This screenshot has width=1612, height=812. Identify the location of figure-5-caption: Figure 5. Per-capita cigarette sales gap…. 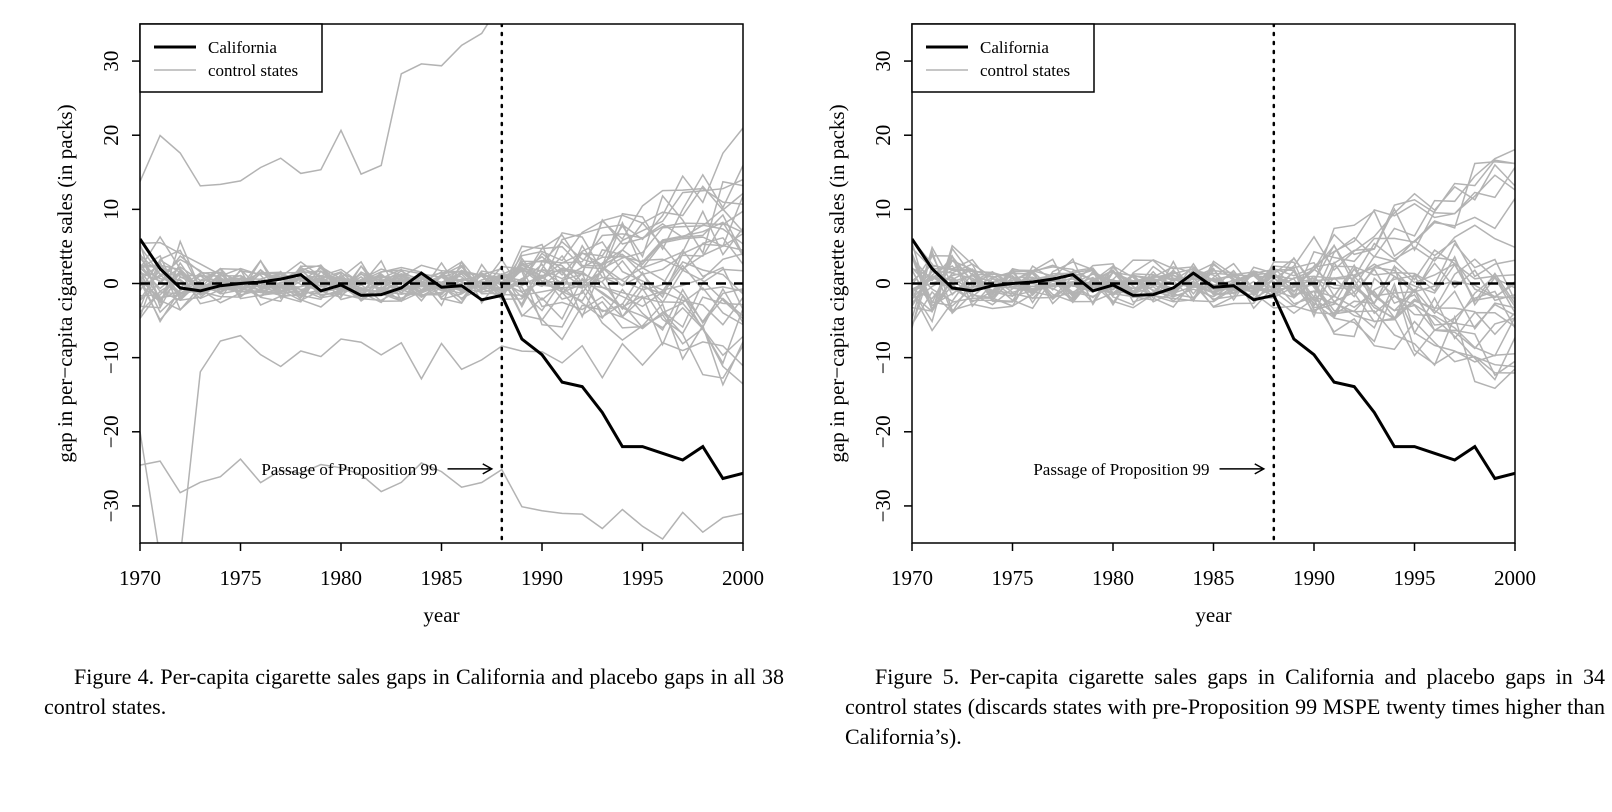
(1225, 707).